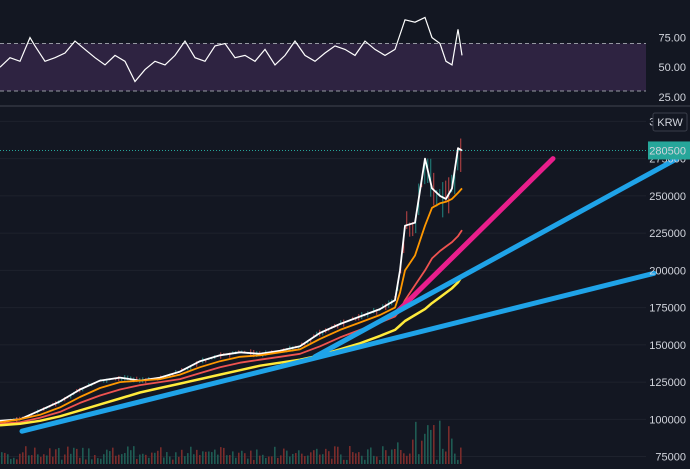 The image size is (690, 469). I want to click on oscillator-band, so click(323, 67).